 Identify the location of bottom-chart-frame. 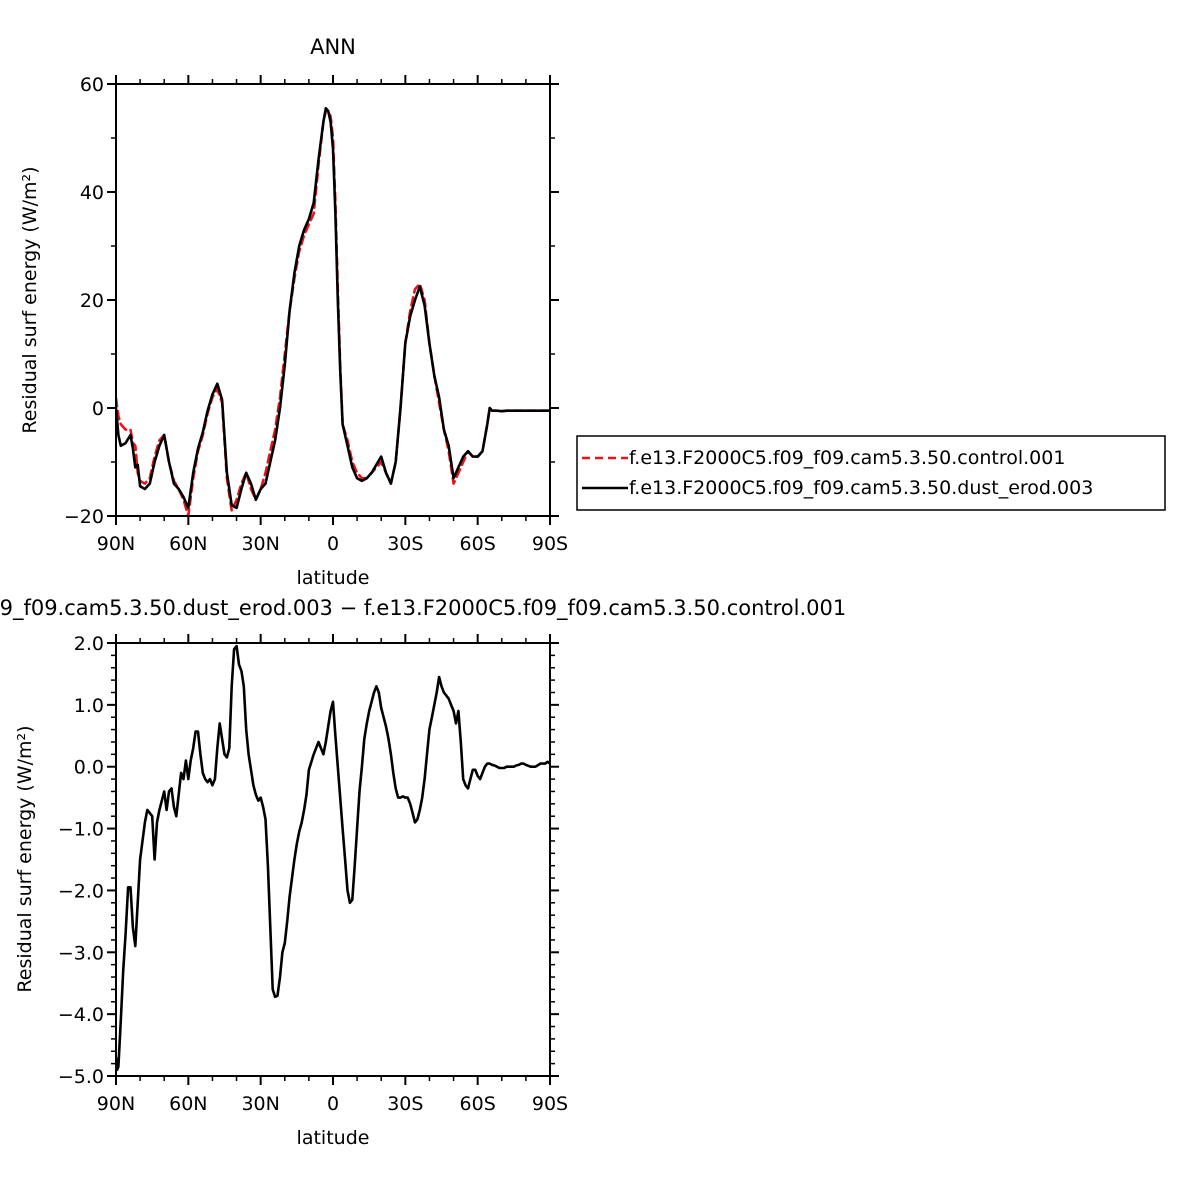
(333, 859).